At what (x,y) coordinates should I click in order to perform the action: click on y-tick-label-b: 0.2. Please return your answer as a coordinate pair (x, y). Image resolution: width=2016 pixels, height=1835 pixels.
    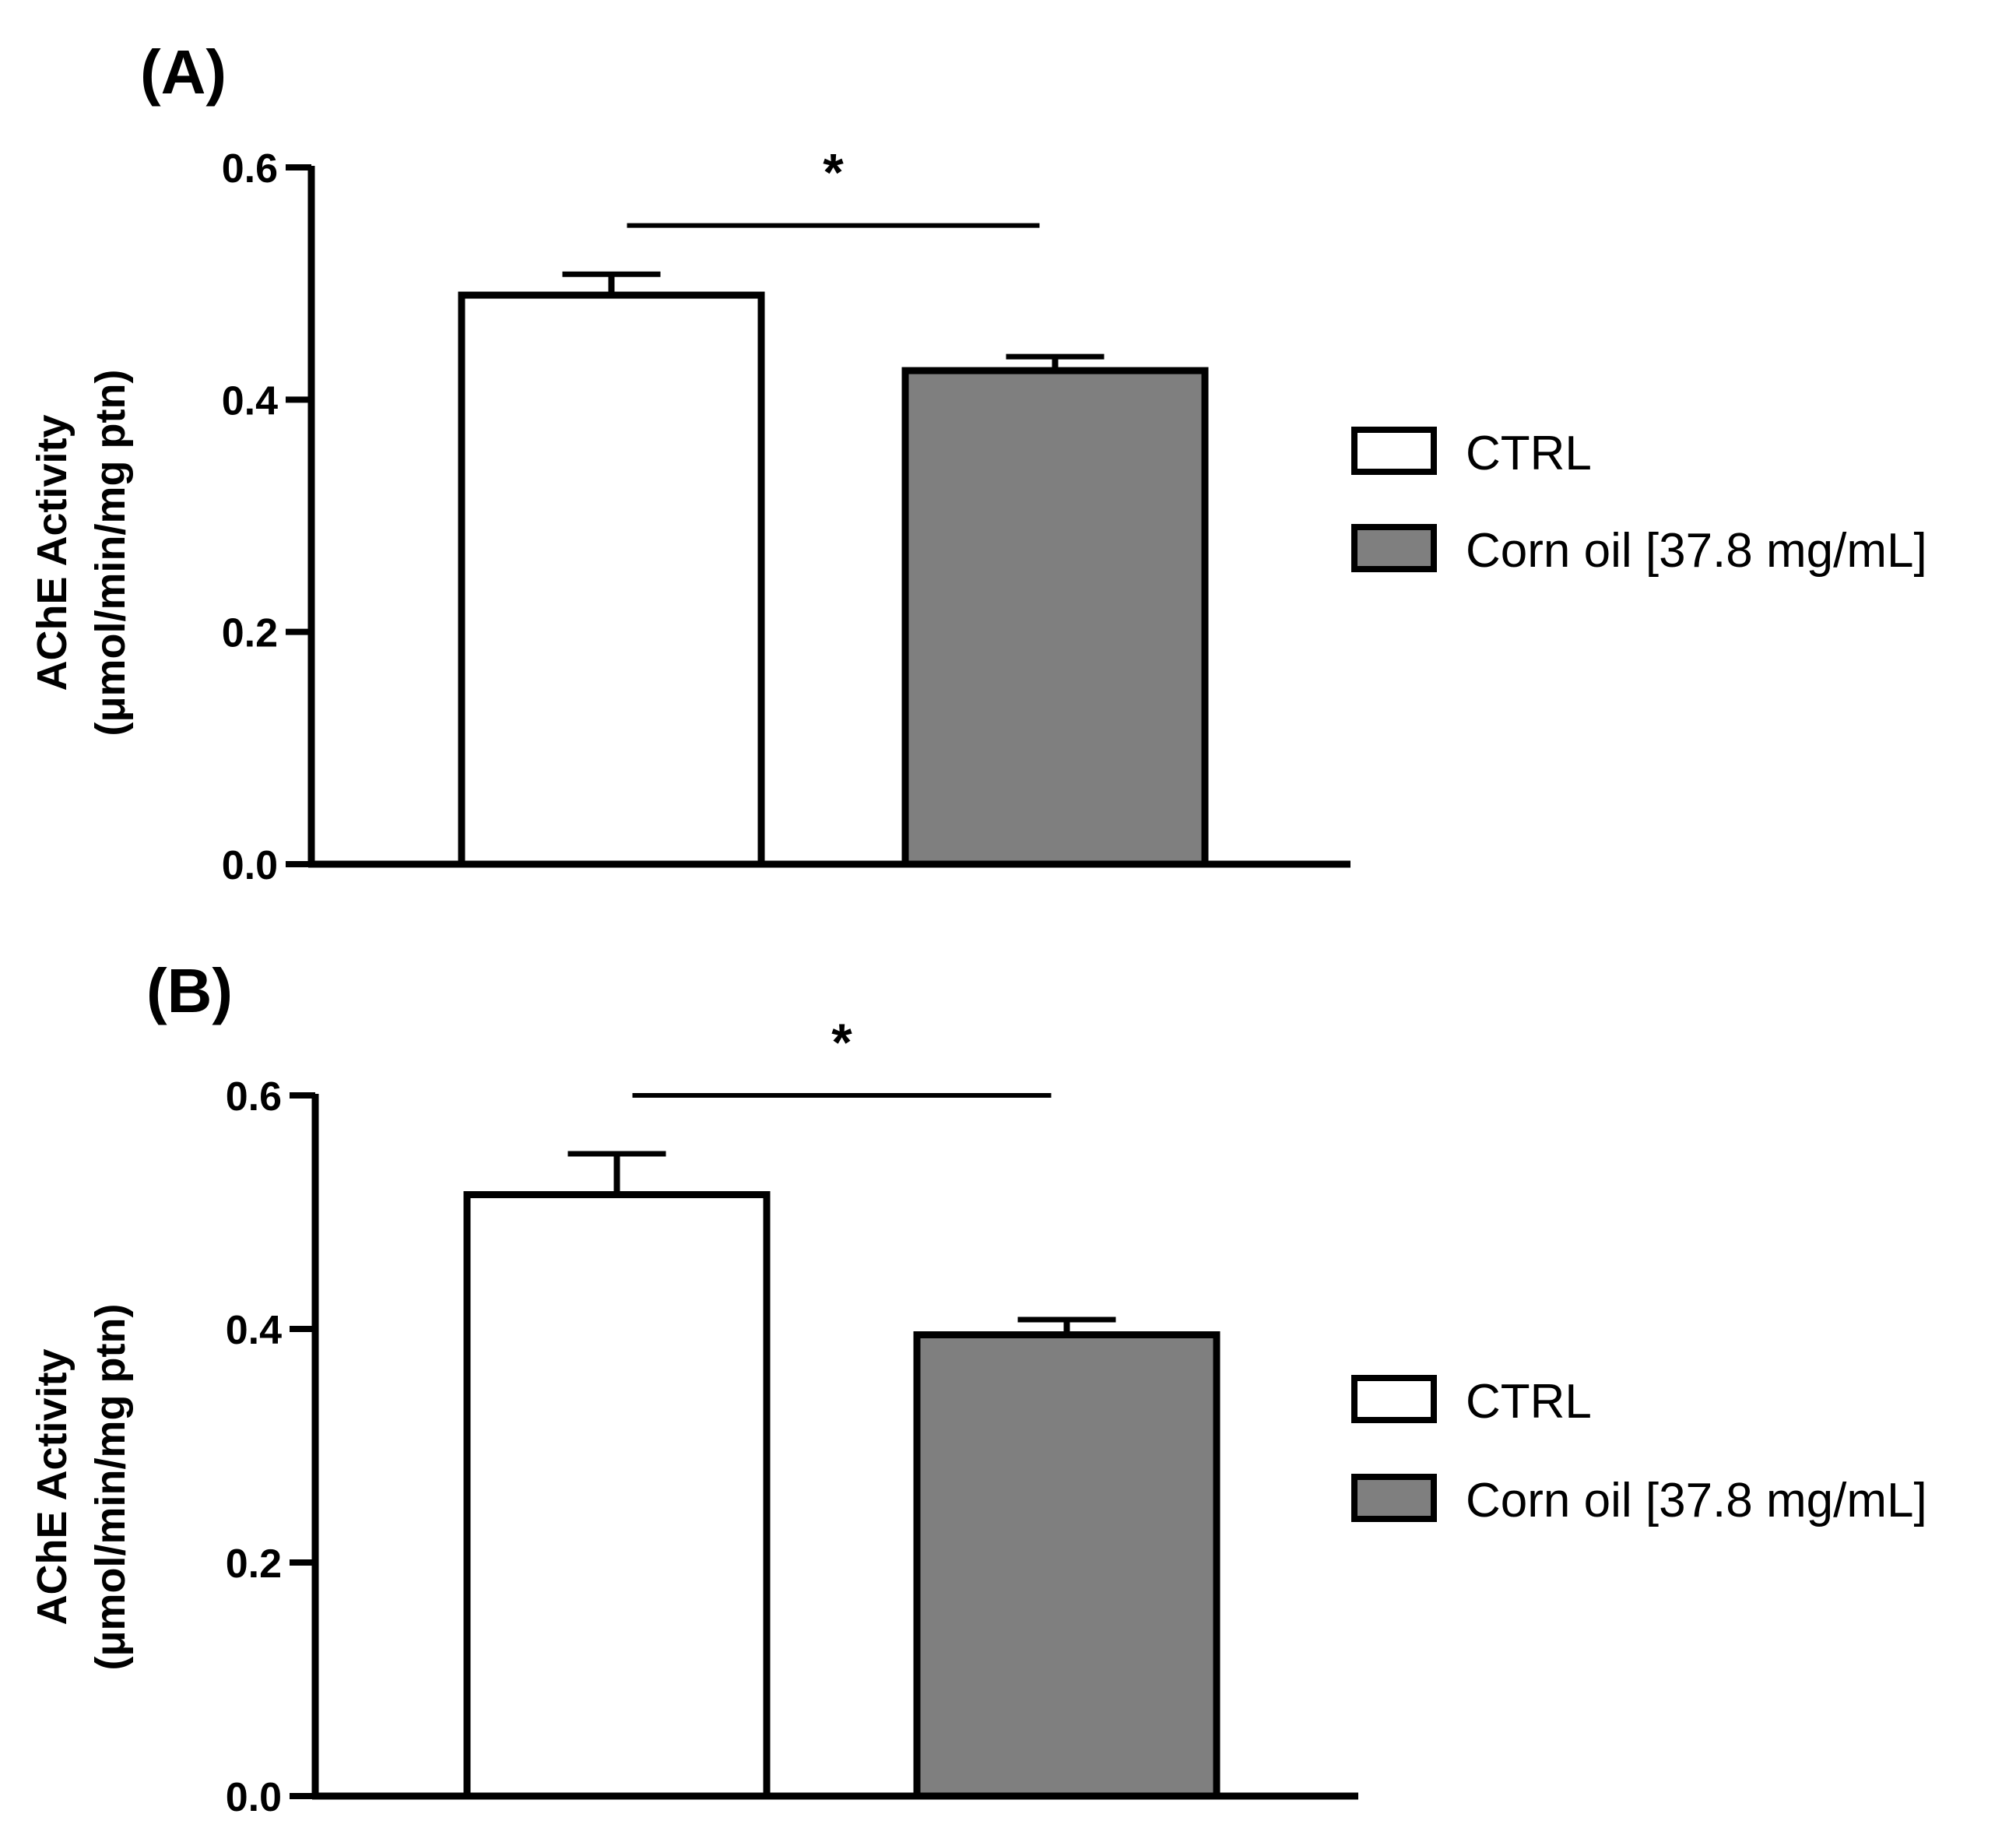
    Looking at the image, I should click on (254, 1564).